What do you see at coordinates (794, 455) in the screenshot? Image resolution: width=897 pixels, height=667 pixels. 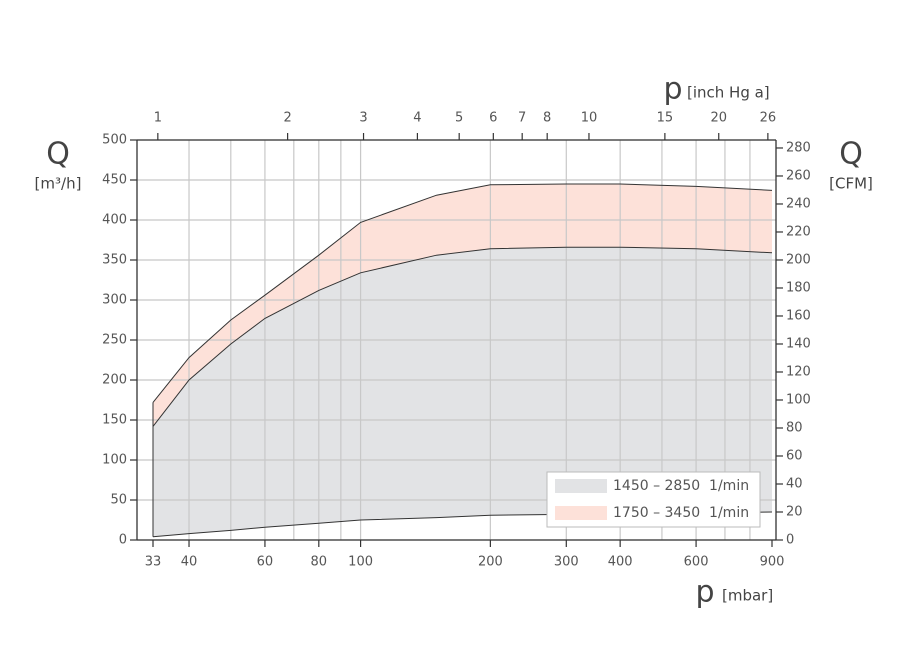 I see `y2-tick-label: 60` at bounding box center [794, 455].